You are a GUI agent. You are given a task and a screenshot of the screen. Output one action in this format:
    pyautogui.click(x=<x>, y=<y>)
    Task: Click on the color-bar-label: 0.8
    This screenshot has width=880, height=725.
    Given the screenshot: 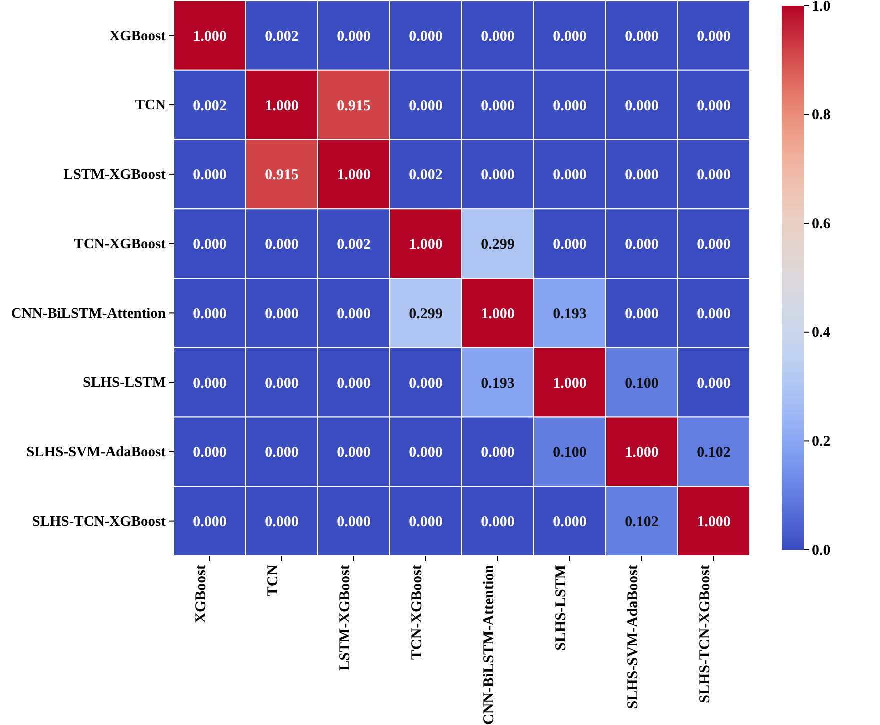 What is the action you would take?
    pyautogui.click(x=821, y=116)
    